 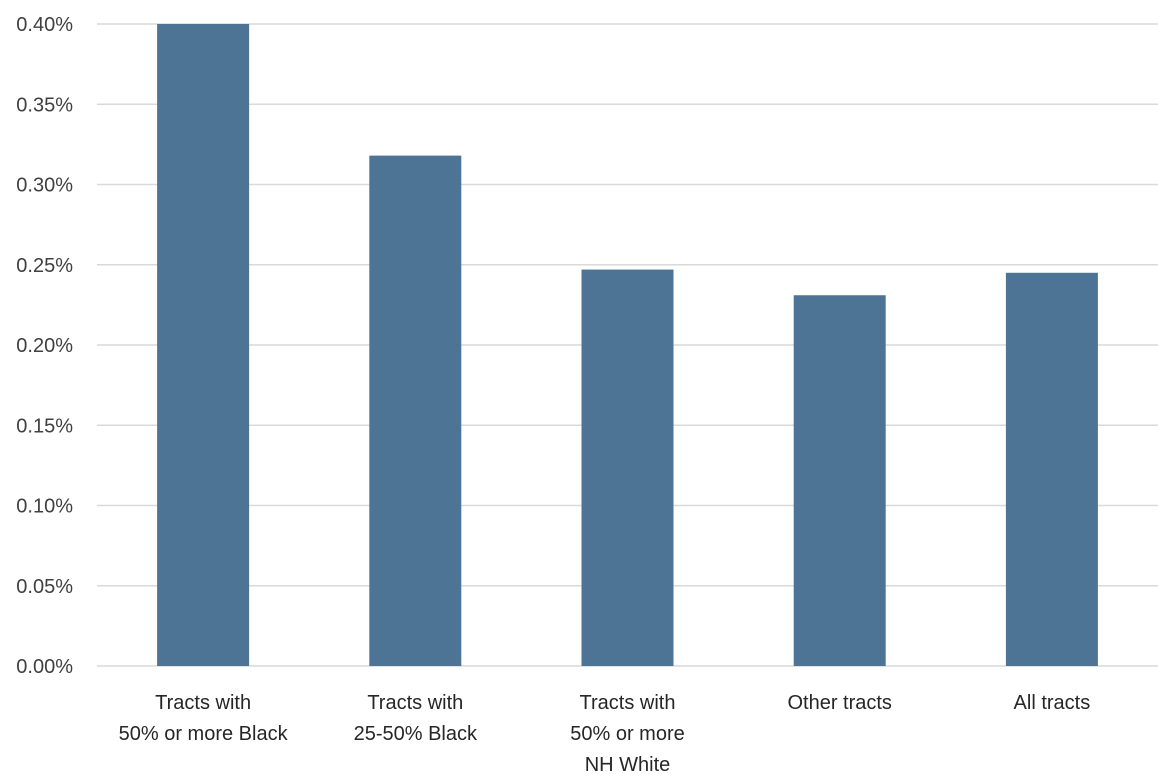 I want to click on y-tick-label: 0.10%, so click(x=44, y=507).